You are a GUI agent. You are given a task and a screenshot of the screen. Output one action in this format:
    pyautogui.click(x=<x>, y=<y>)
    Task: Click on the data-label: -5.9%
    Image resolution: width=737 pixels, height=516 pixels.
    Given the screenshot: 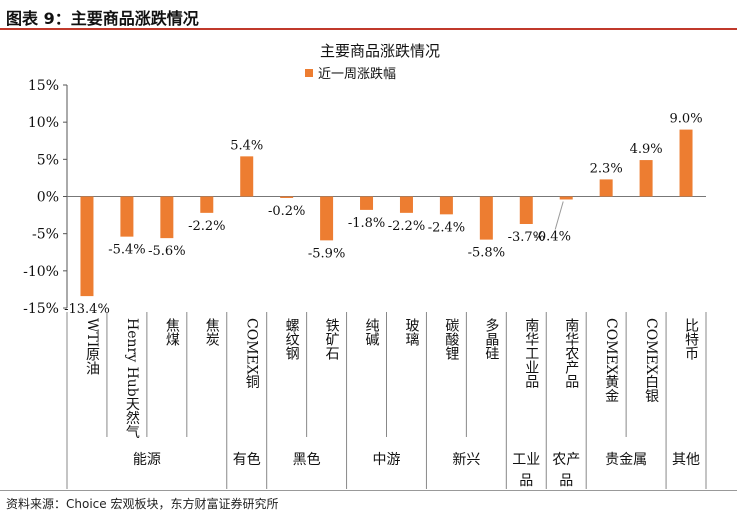 What is the action you would take?
    pyautogui.click(x=326, y=253)
    